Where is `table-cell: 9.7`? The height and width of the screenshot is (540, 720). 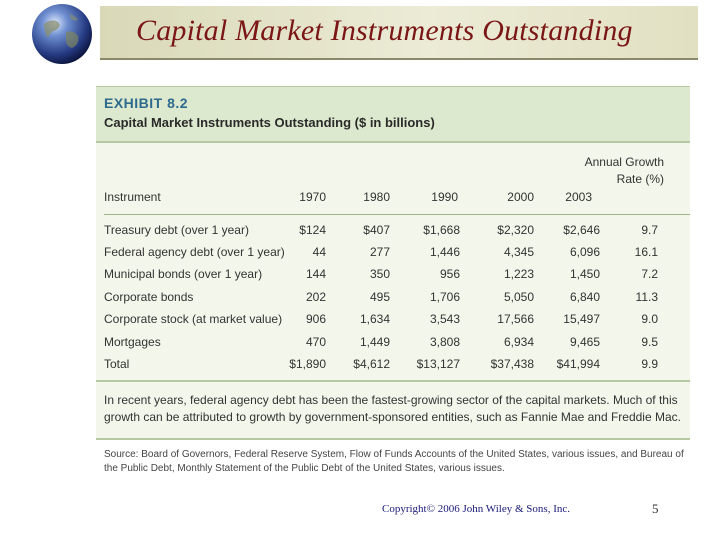 table-cell: 9.7 is located at coordinates (649, 230).